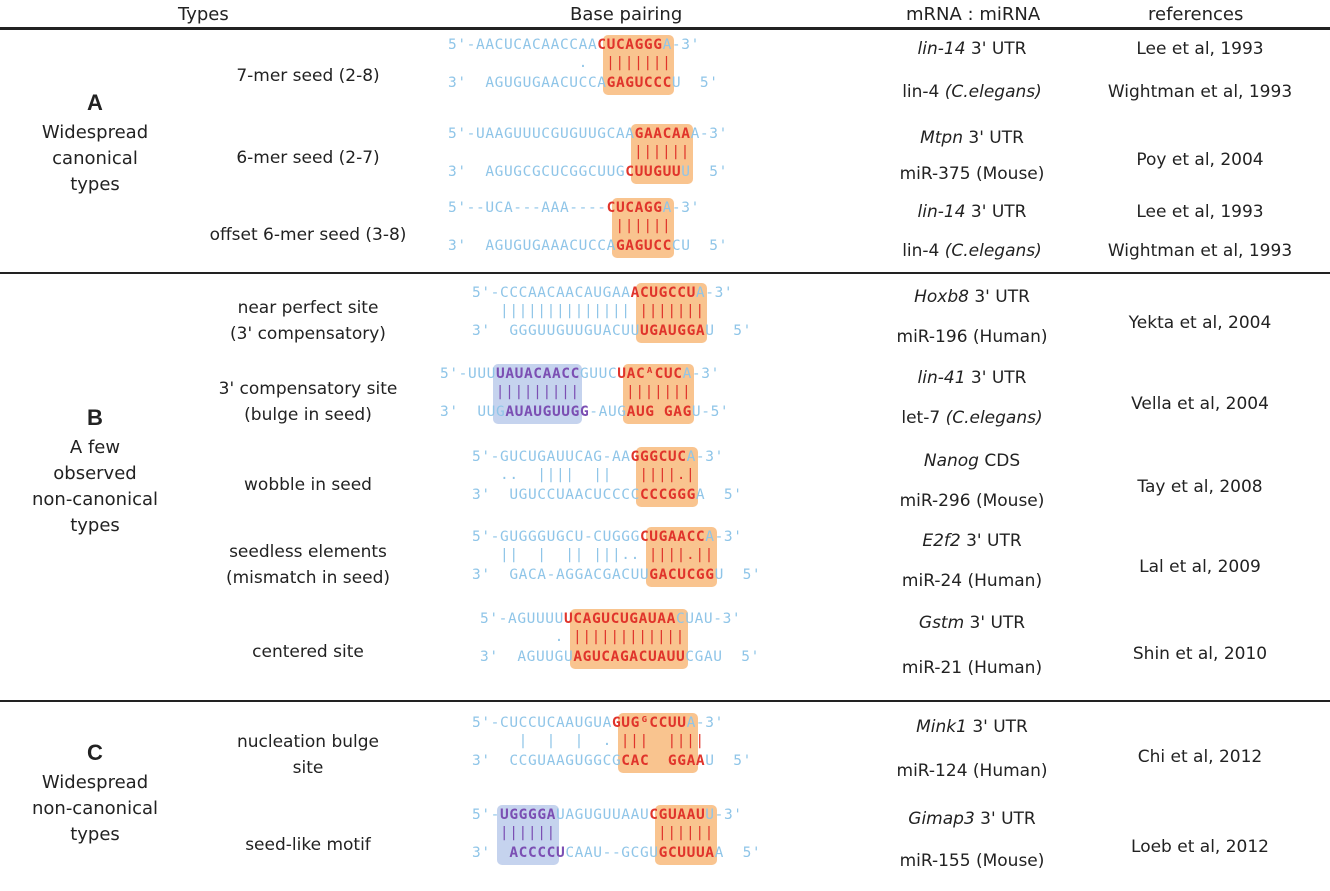 The width and height of the screenshot is (1330, 891). I want to click on group-b-desc: A few observed non-canonical types, so click(94, 486).